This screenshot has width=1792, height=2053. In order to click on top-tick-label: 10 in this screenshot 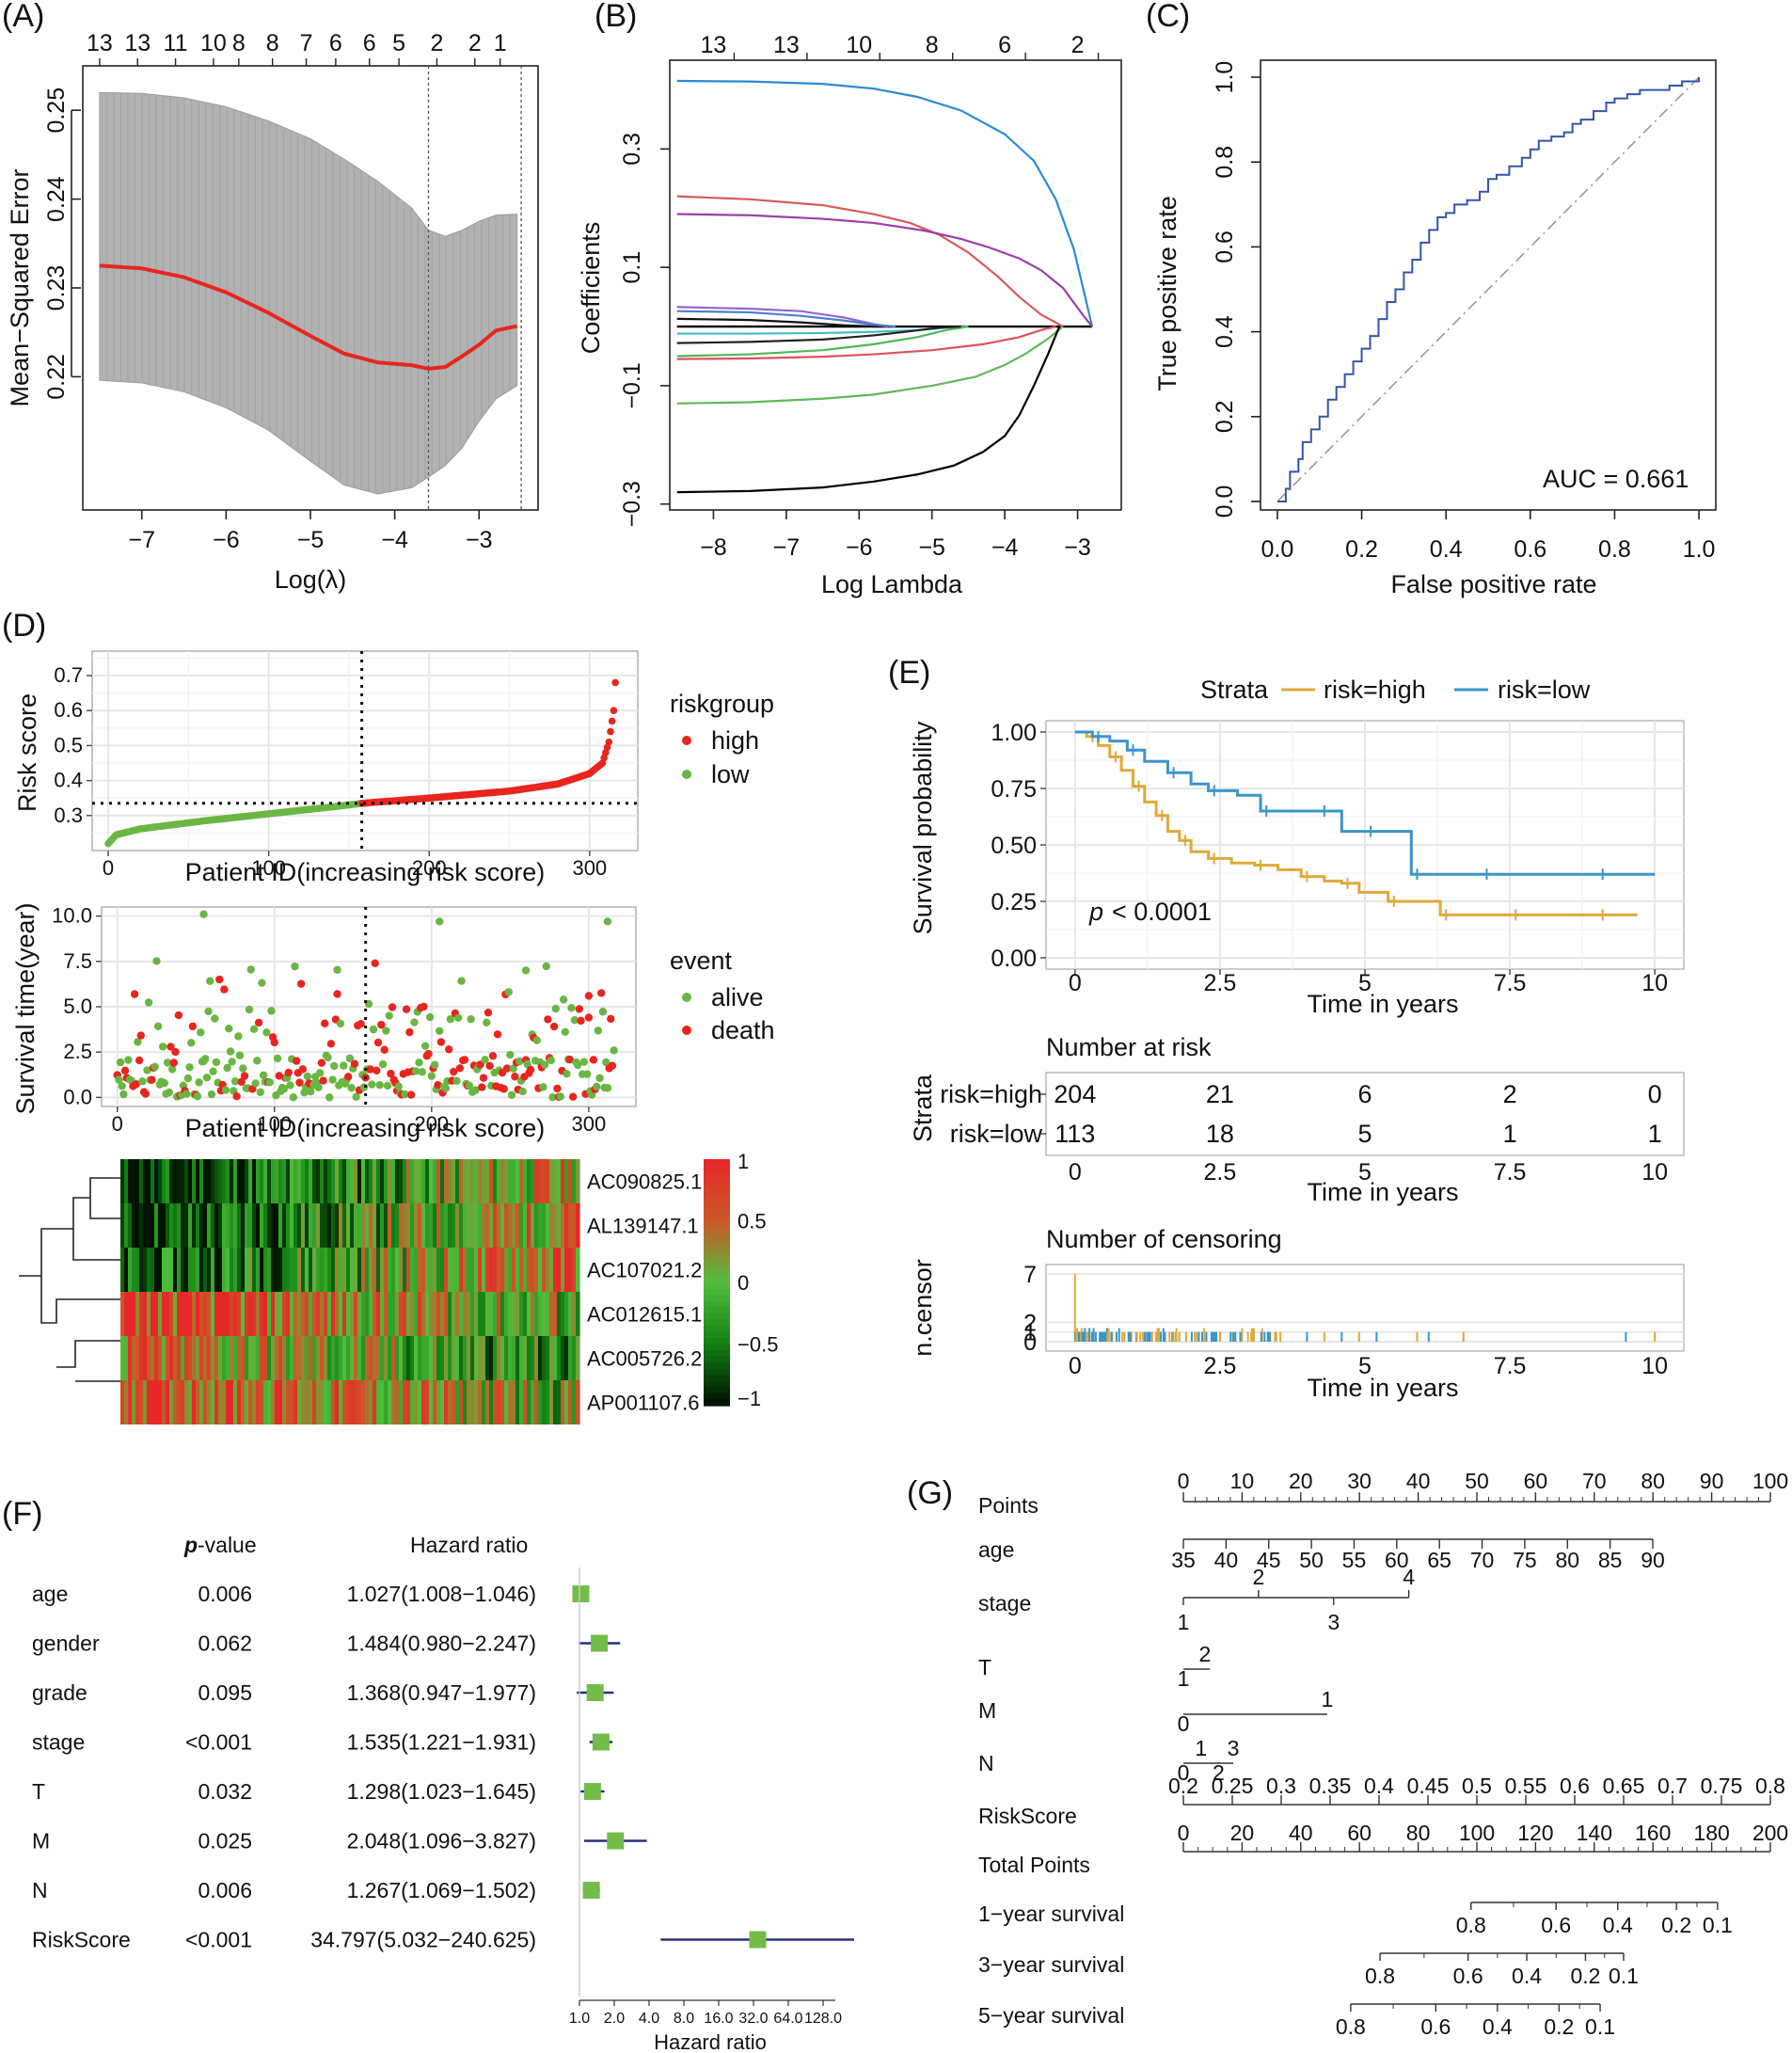, I will do `click(859, 45)`.